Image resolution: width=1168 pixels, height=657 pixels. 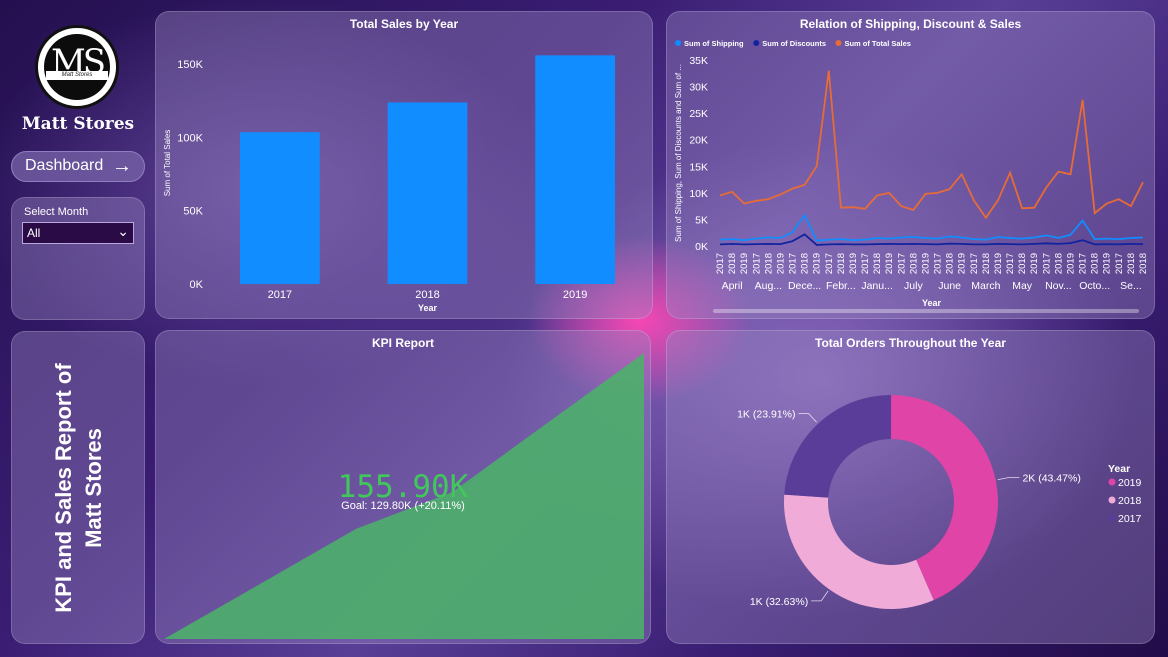 What do you see at coordinates (279, 208) in the screenshot?
I see `bar-2017` at bounding box center [279, 208].